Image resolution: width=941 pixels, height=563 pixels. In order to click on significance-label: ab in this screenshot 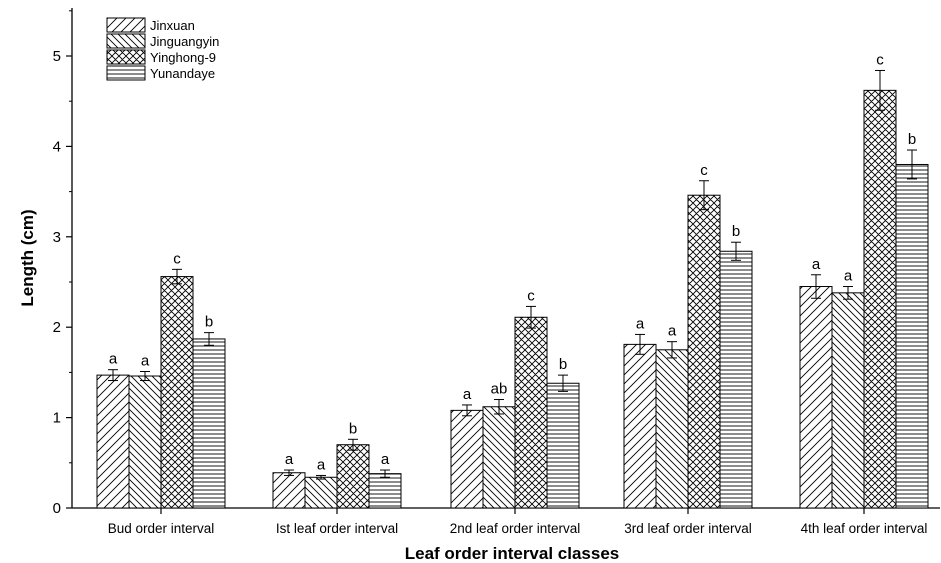, I will do `click(499, 389)`.